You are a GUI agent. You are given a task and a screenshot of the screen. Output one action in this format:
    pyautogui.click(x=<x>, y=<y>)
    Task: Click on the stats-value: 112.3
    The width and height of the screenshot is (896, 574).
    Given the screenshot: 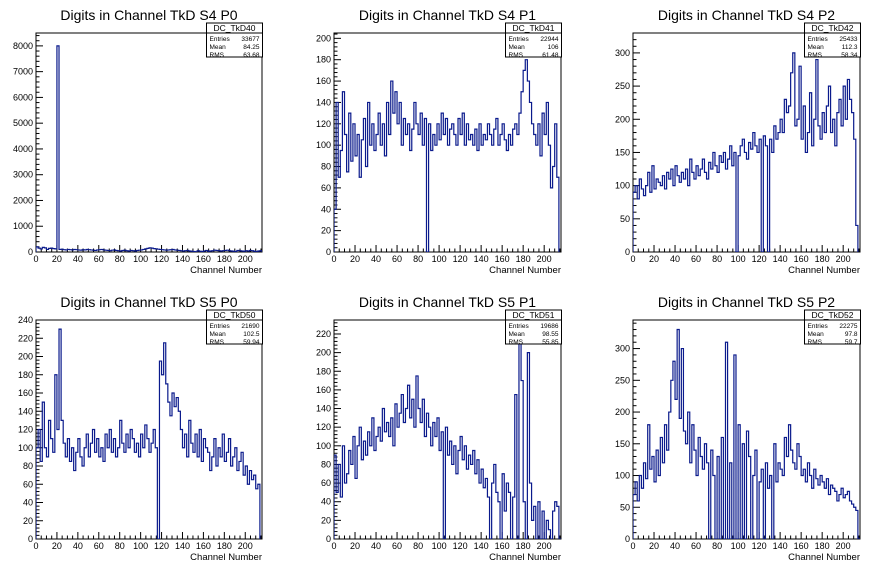 What is the action you would take?
    pyautogui.click(x=850, y=47)
    